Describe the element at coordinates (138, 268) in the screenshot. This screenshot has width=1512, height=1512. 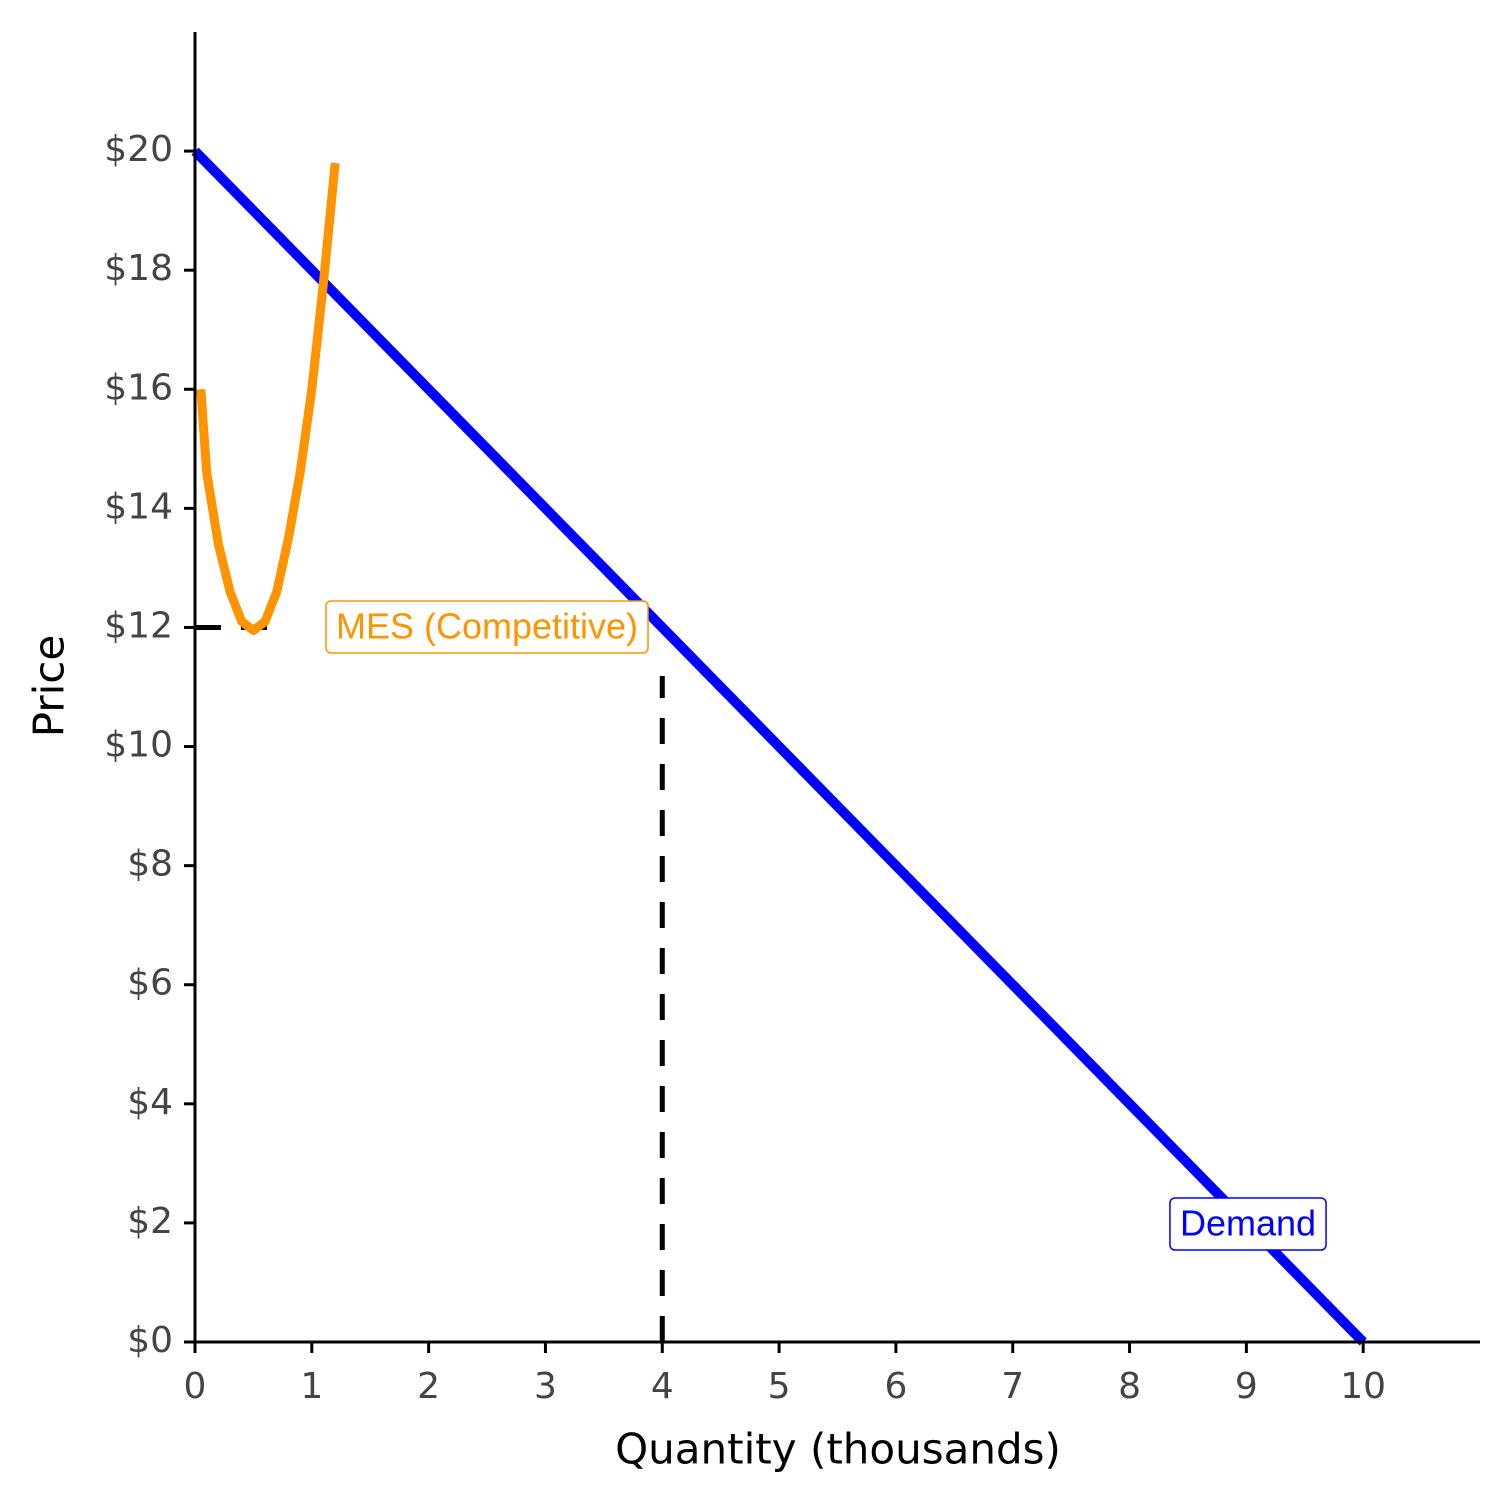
I see `y-tick-label: $18` at that location.